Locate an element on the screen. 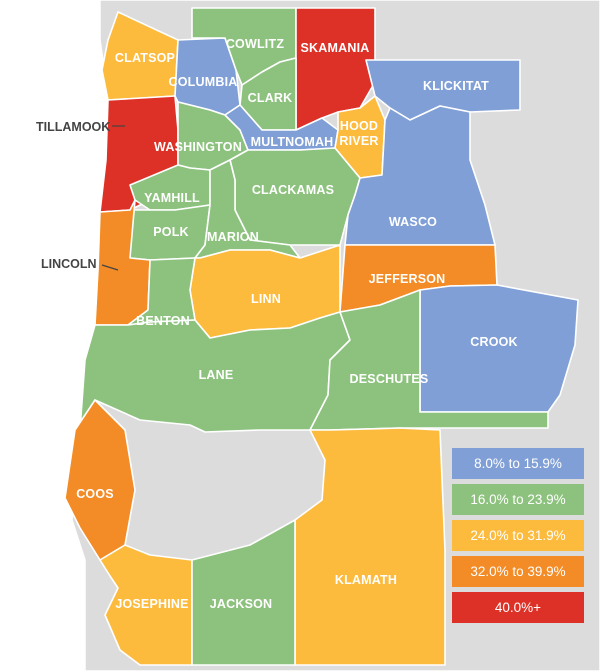 Image resolution: width=600 pixels, height=671 pixels. label-multnomah: MULTNOMAH is located at coordinates (292, 142).